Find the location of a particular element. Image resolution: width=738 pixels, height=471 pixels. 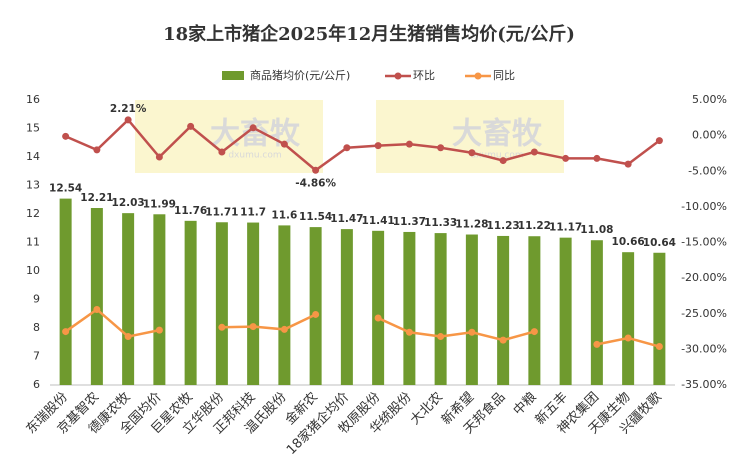

y-tick-label: 16 is located at coordinates (33, 99).